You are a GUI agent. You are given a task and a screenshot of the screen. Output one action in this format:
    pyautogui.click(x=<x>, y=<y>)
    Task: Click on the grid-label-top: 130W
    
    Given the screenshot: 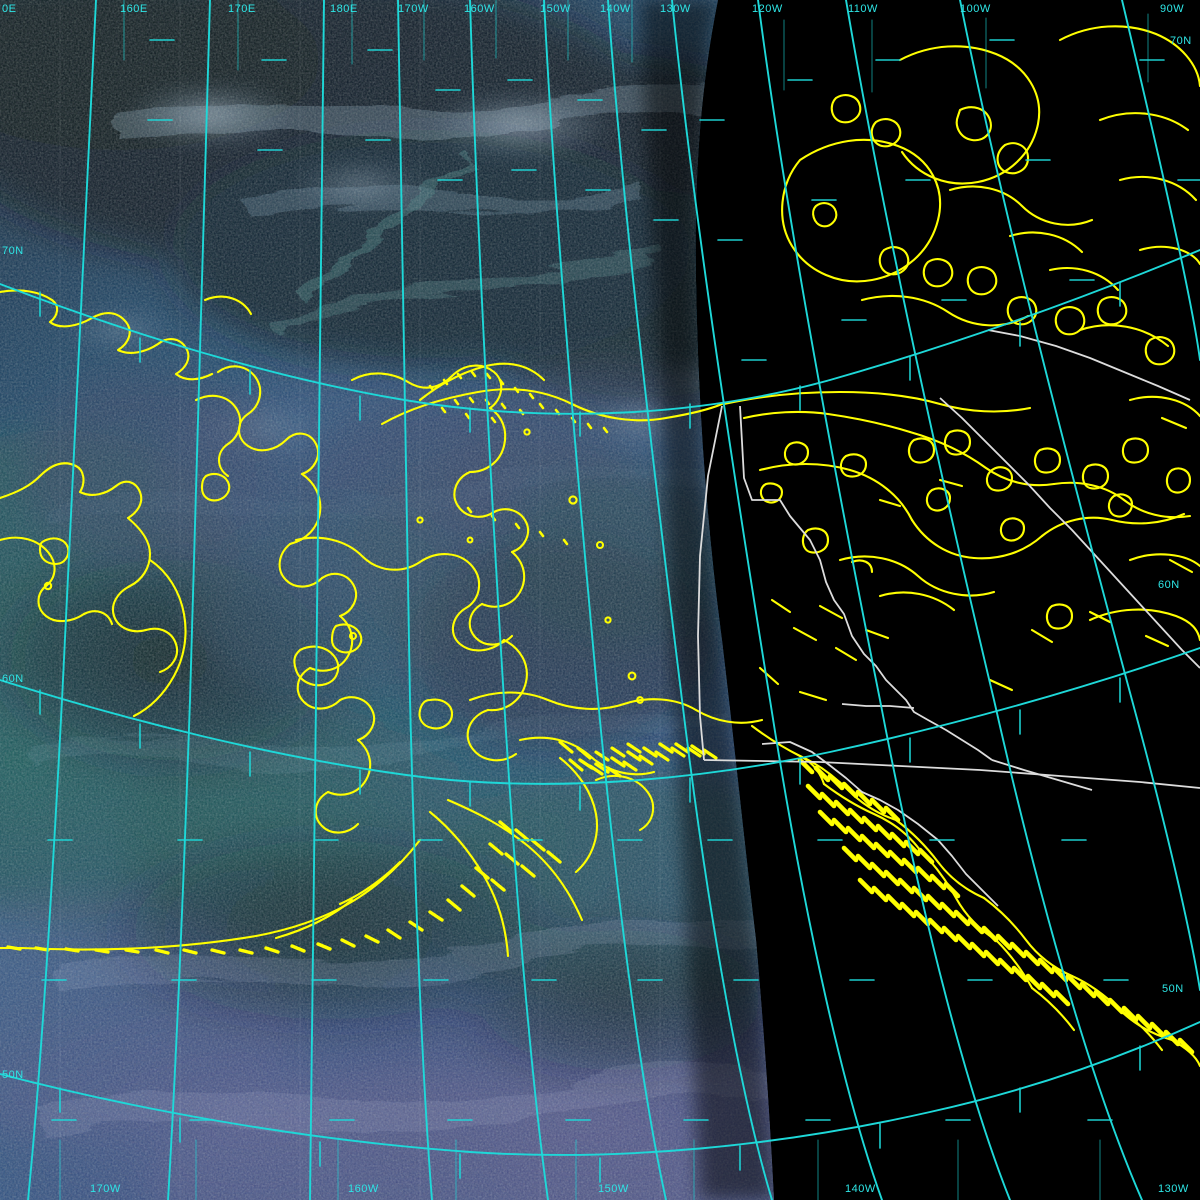 What is the action you would take?
    pyautogui.click(x=675, y=9)
    